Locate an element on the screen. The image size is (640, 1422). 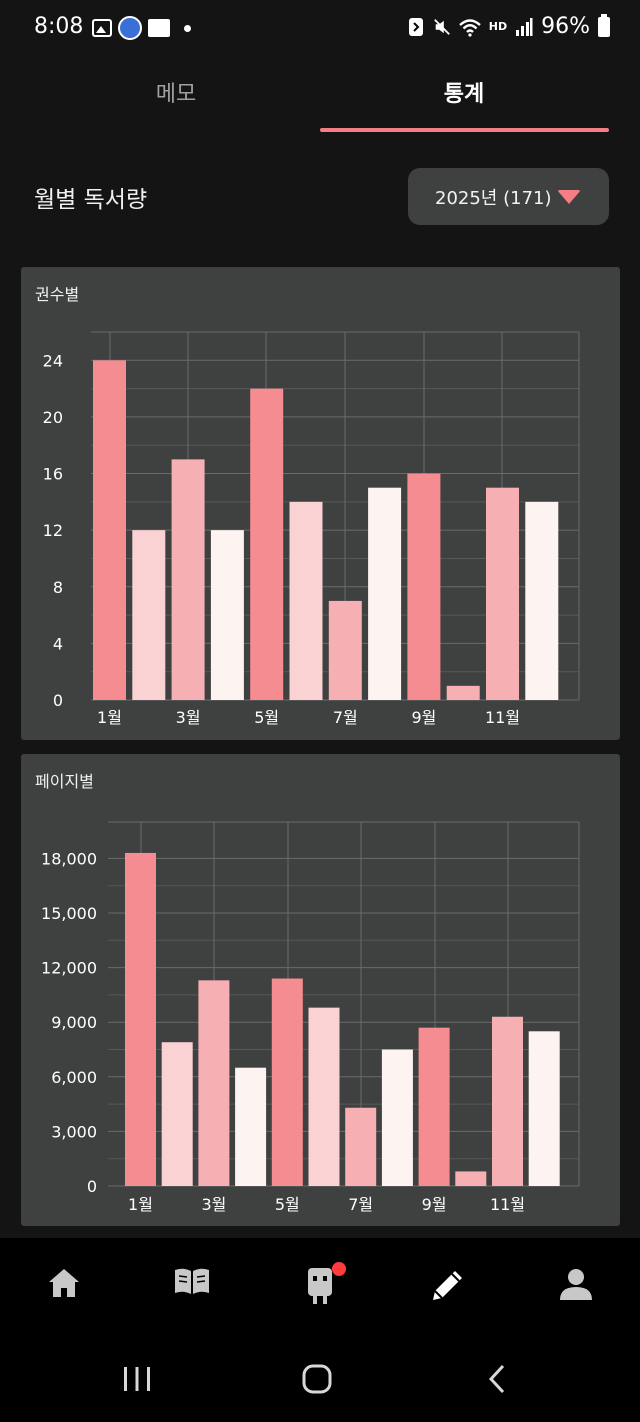
gallery-notification-icon is located at coordinates (102, 28).